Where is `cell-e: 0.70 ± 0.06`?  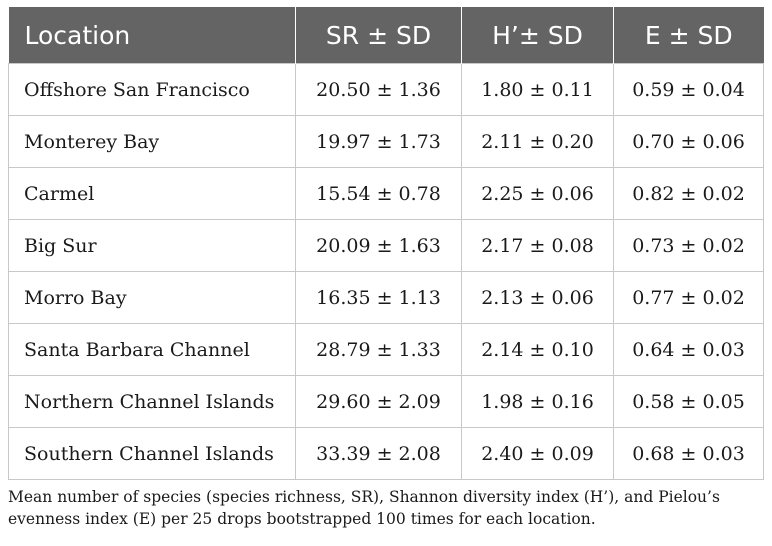 cell-e: 0.70 ± 0.06 is located at coordinates (688, 141).